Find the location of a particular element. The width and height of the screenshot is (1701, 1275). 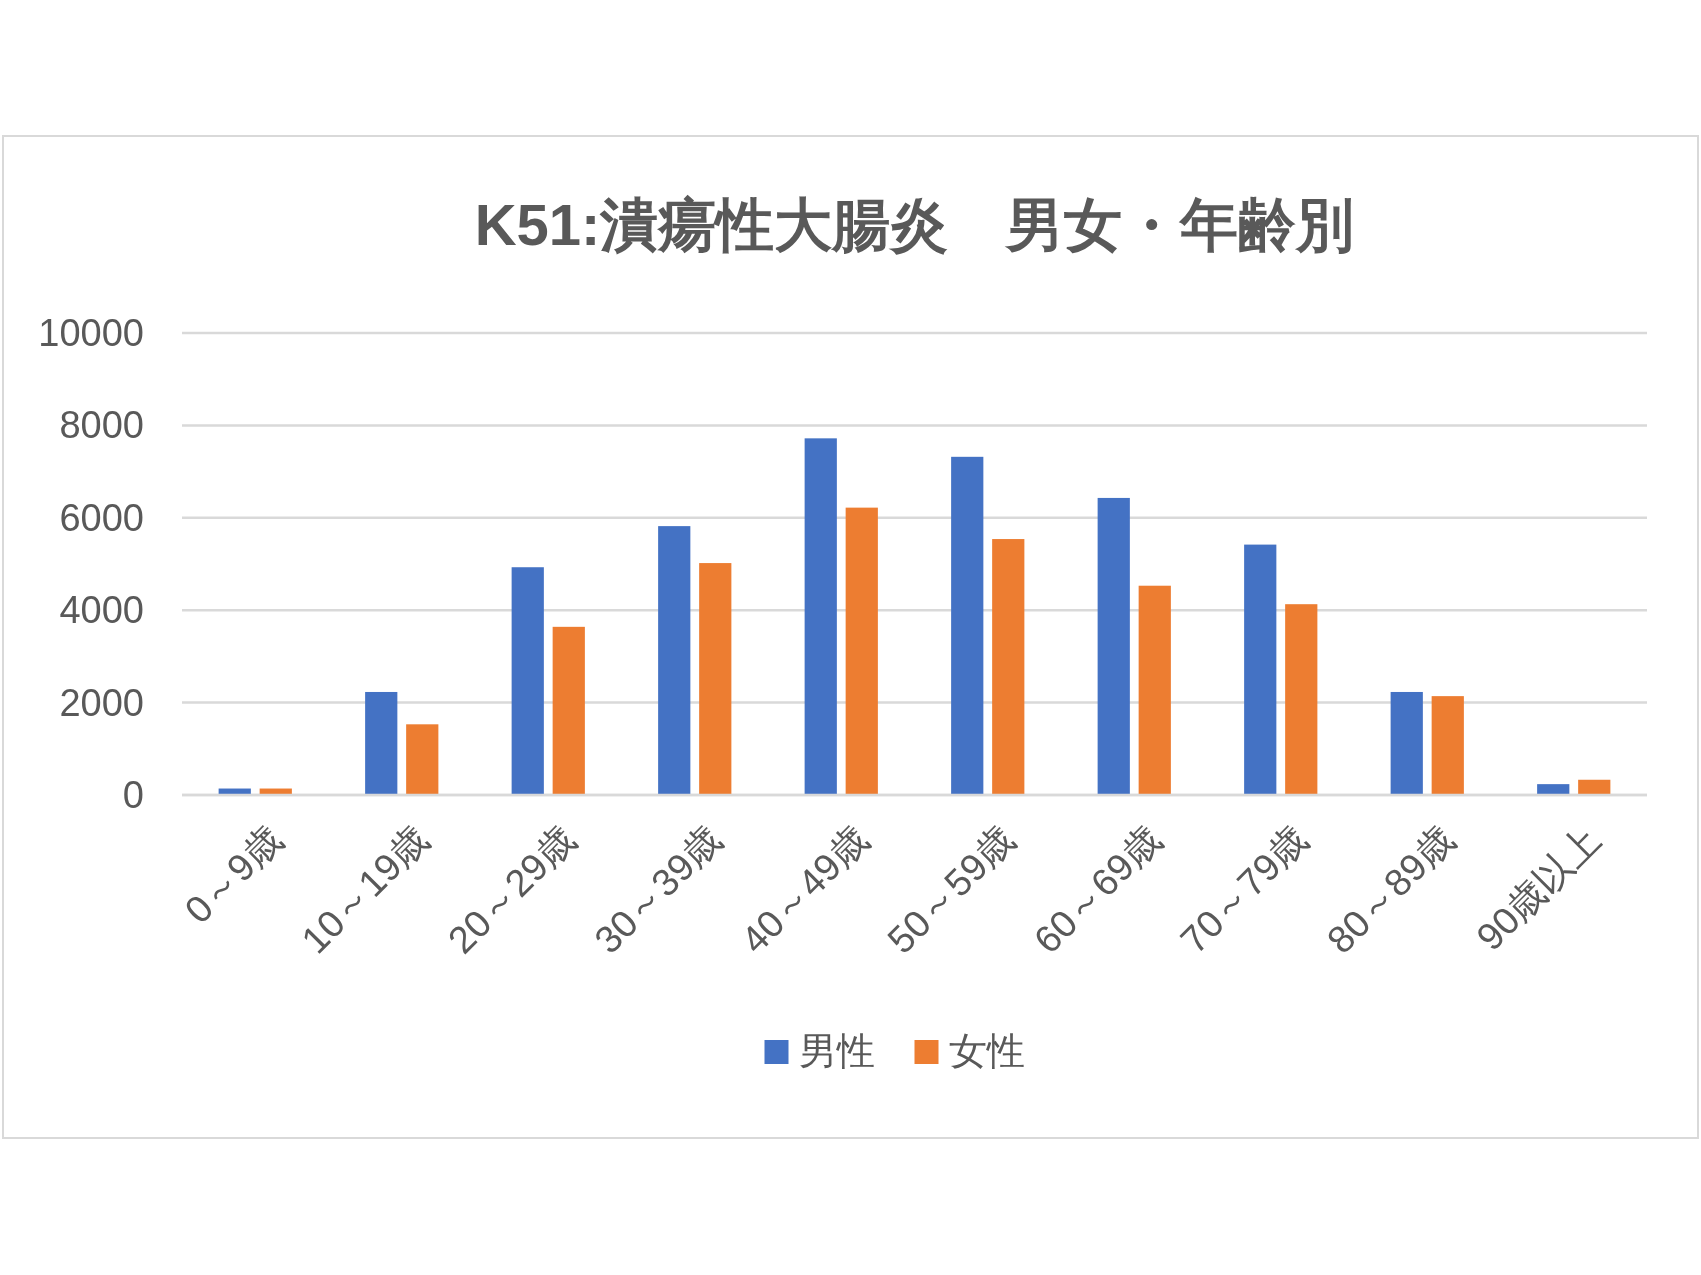

x-tick-label: 60～69歳 is located at coordinates (1097, 890).